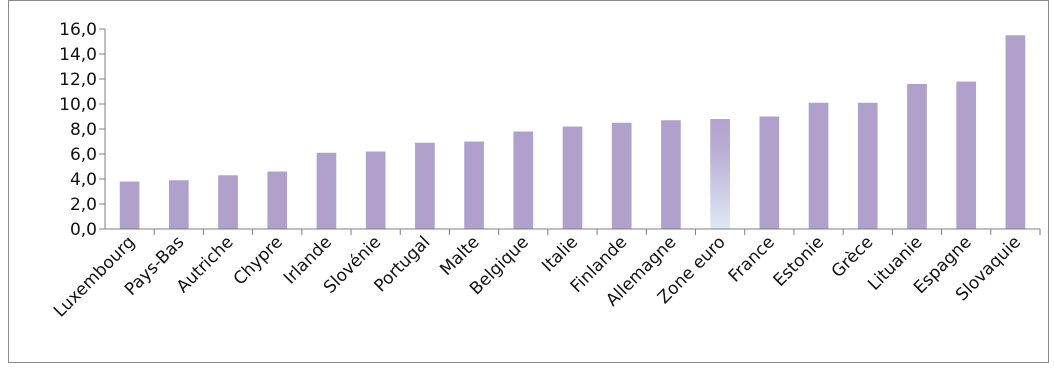 This screenshot has height=370, width=1054. I want to click on x-tick-label: Chypre, so click(258, 260).